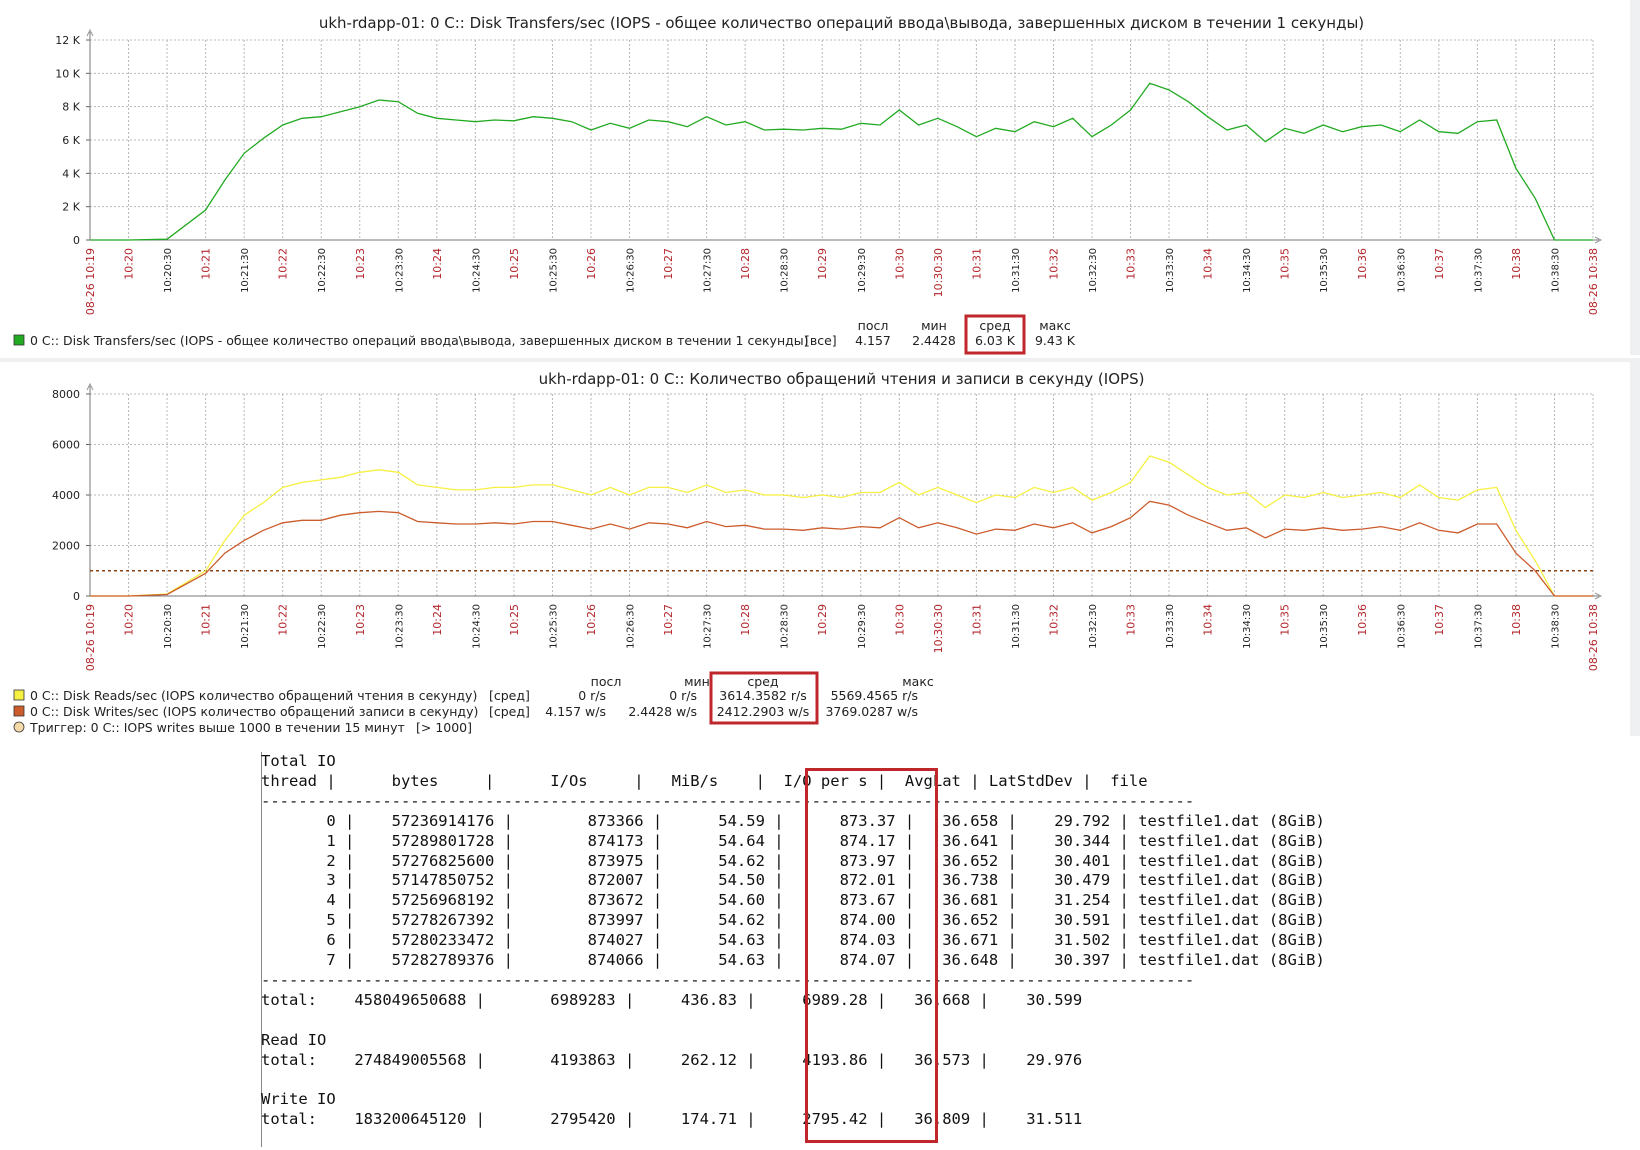 This screenshot has width=1640, height=1150. I want to click on x-tick-label: 10:32:30, so click(1093, 626).